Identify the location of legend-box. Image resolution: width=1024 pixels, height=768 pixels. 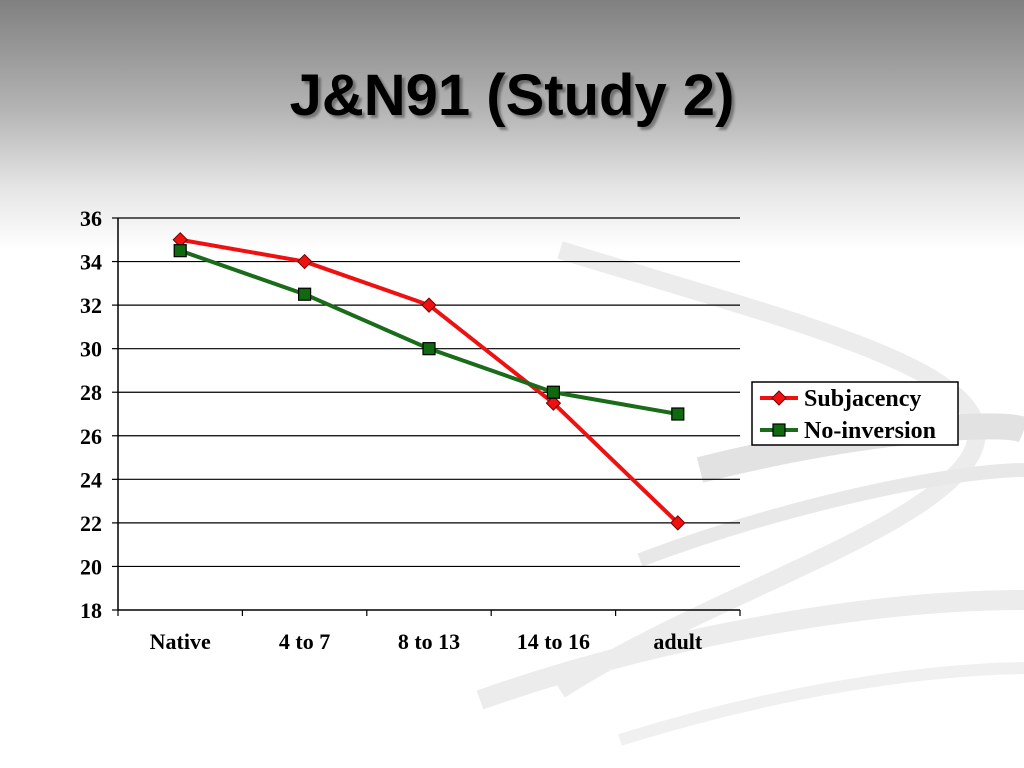
(855, 413).